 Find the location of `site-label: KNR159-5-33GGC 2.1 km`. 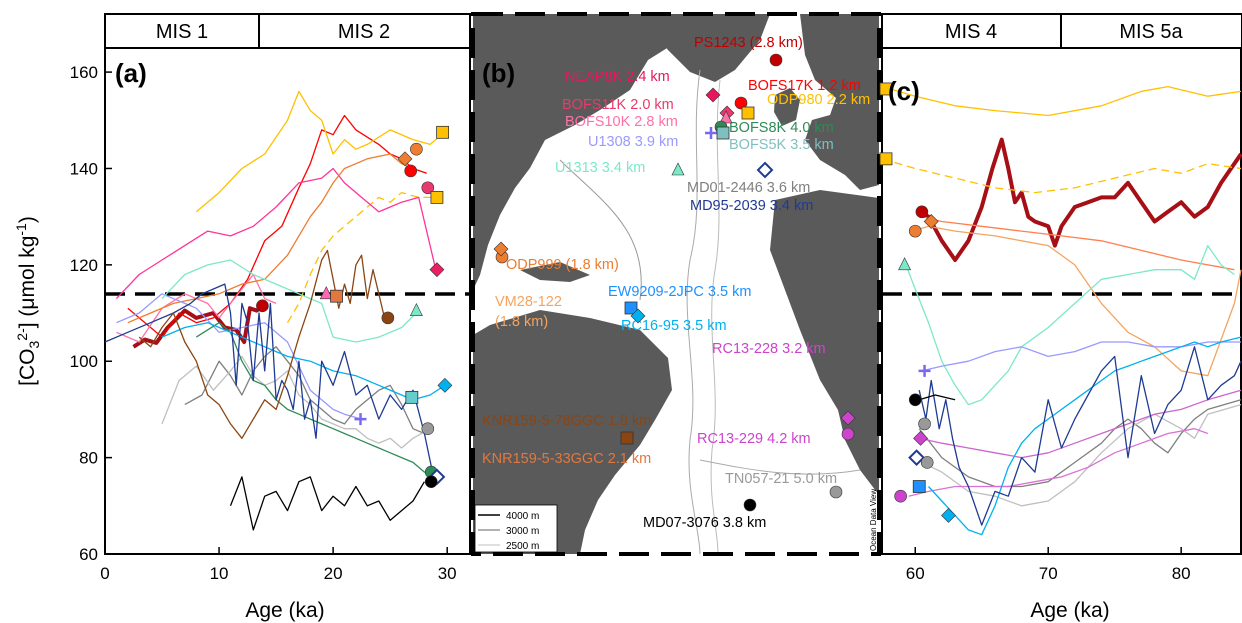

site-label: KNR159-5-33GGC 2.1 km is located at coordinates (566, 459).